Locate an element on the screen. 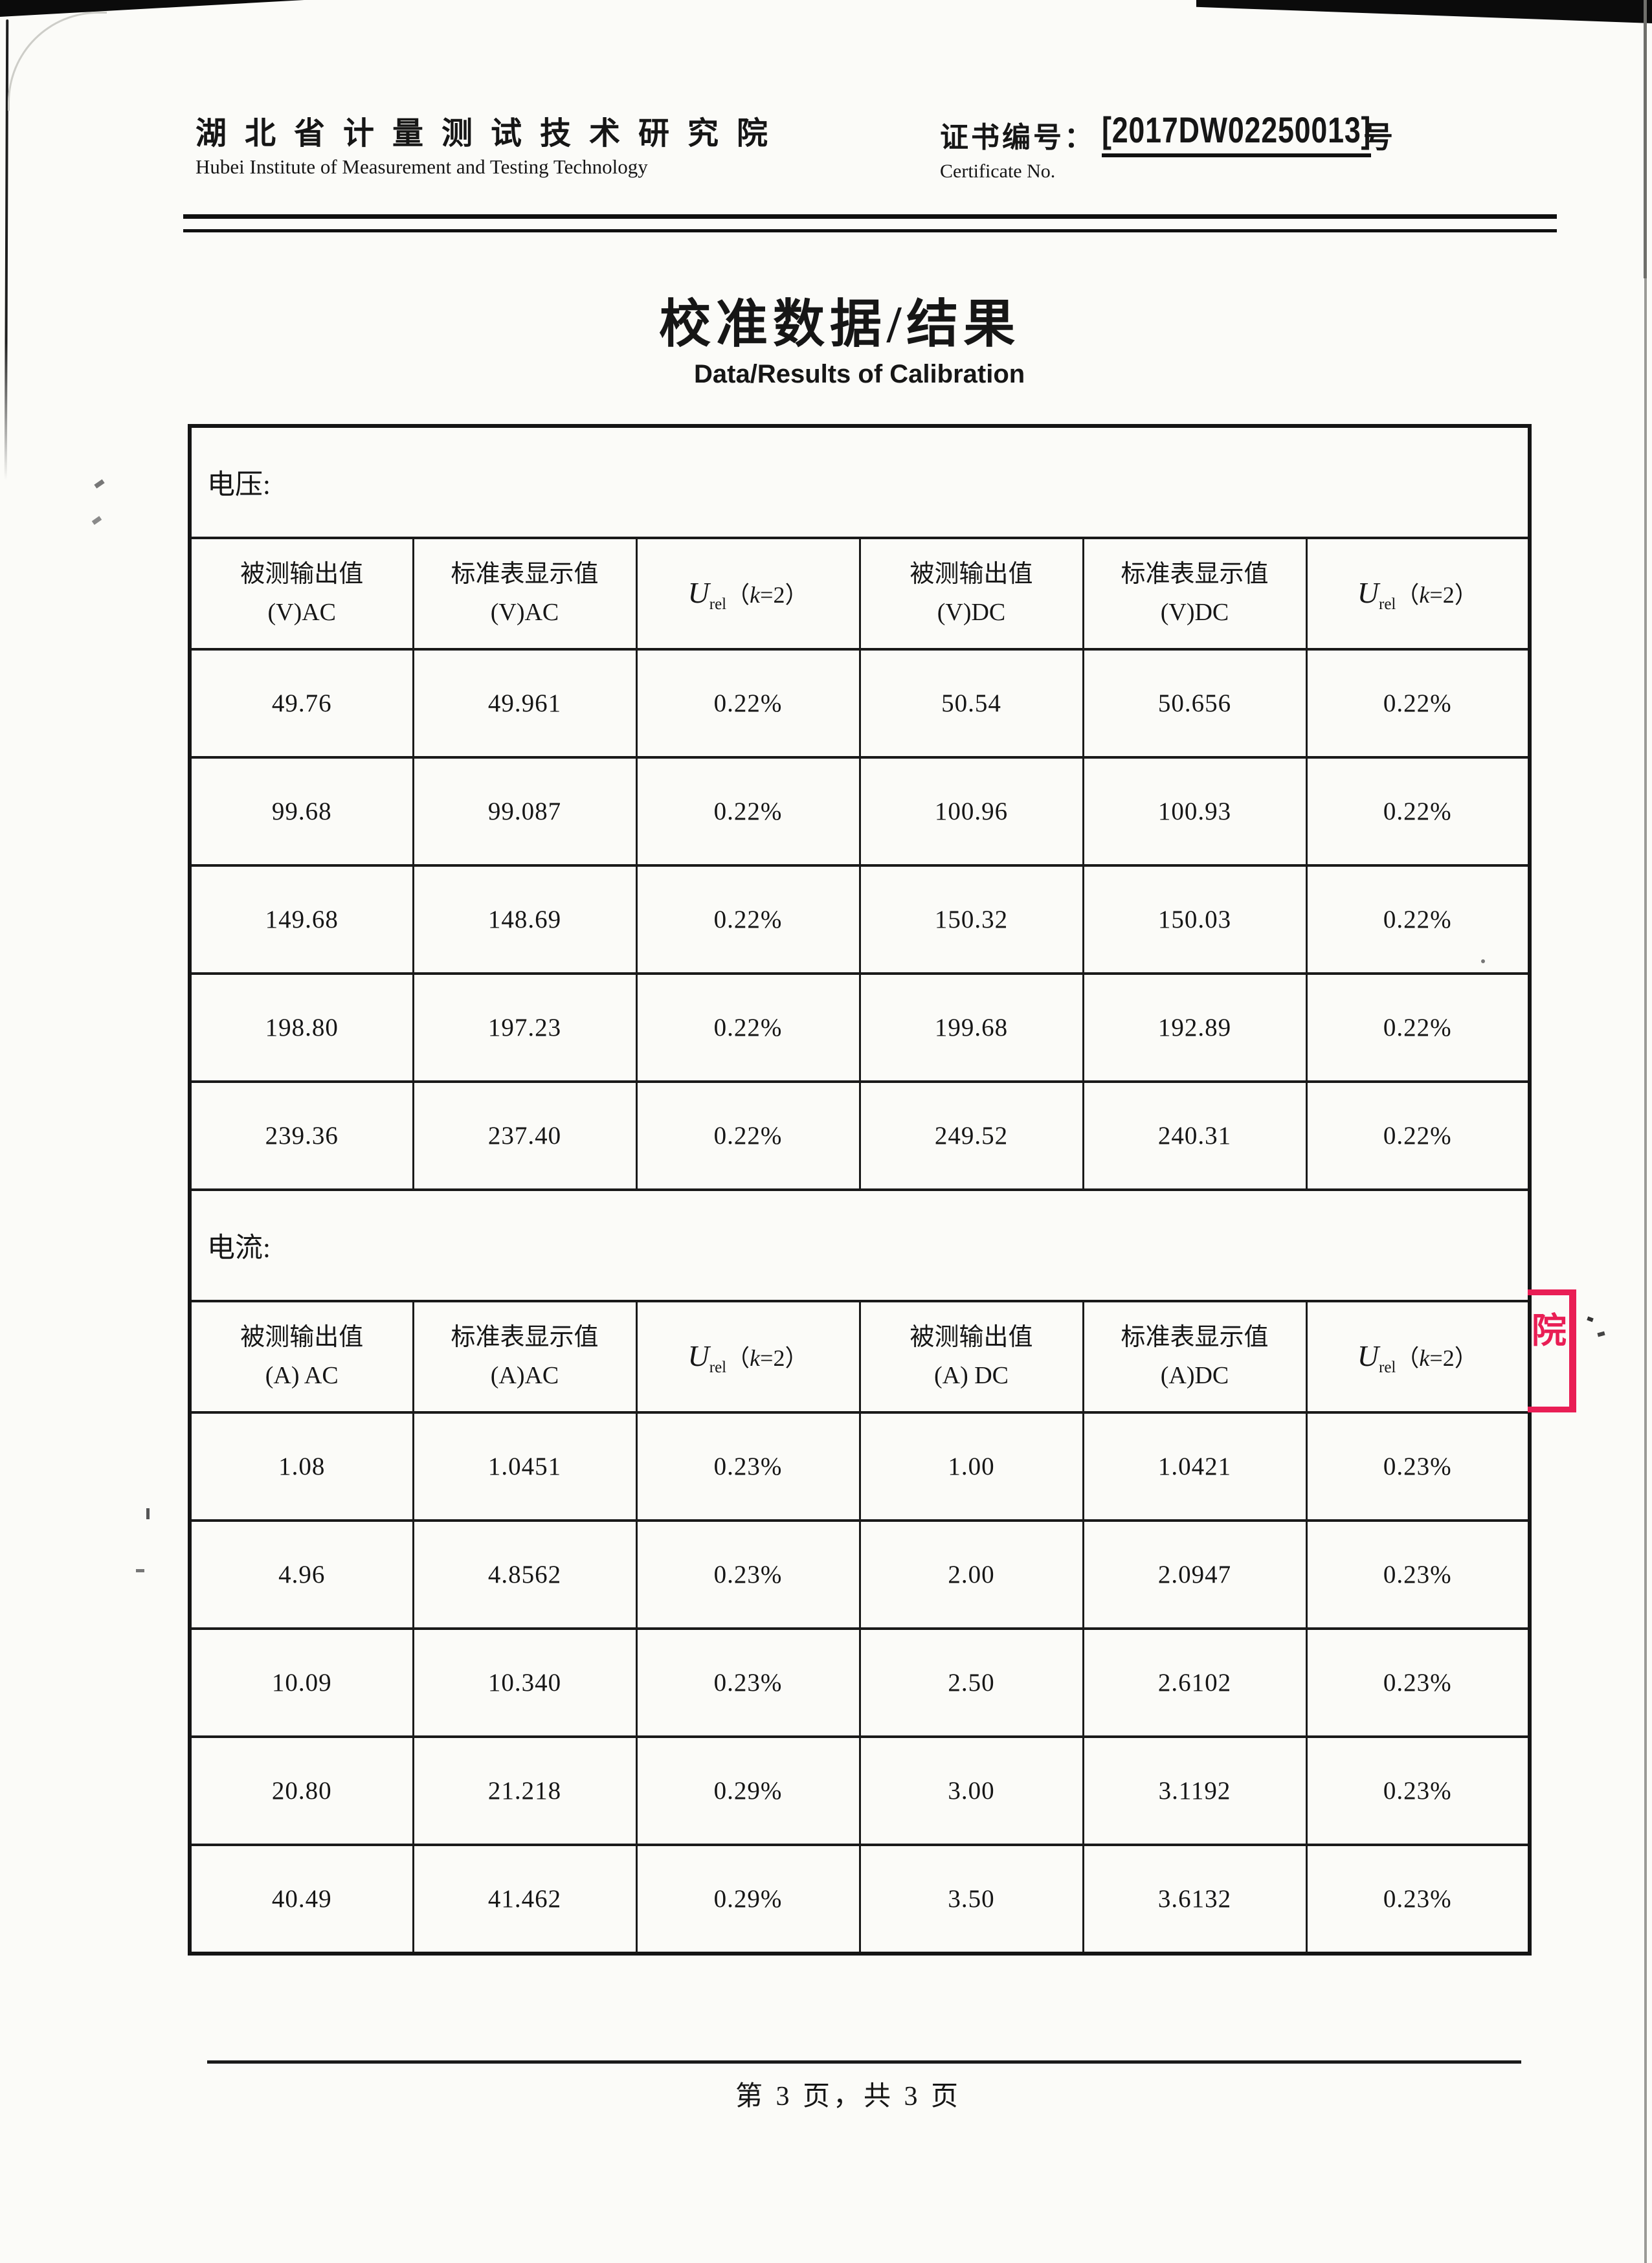 The height and width of the screenshot is (2263, 1652). table-row: 1.08 1.0451 0.23% 1.00 1.0421 0.23% is located at coordinates (859, 1466).